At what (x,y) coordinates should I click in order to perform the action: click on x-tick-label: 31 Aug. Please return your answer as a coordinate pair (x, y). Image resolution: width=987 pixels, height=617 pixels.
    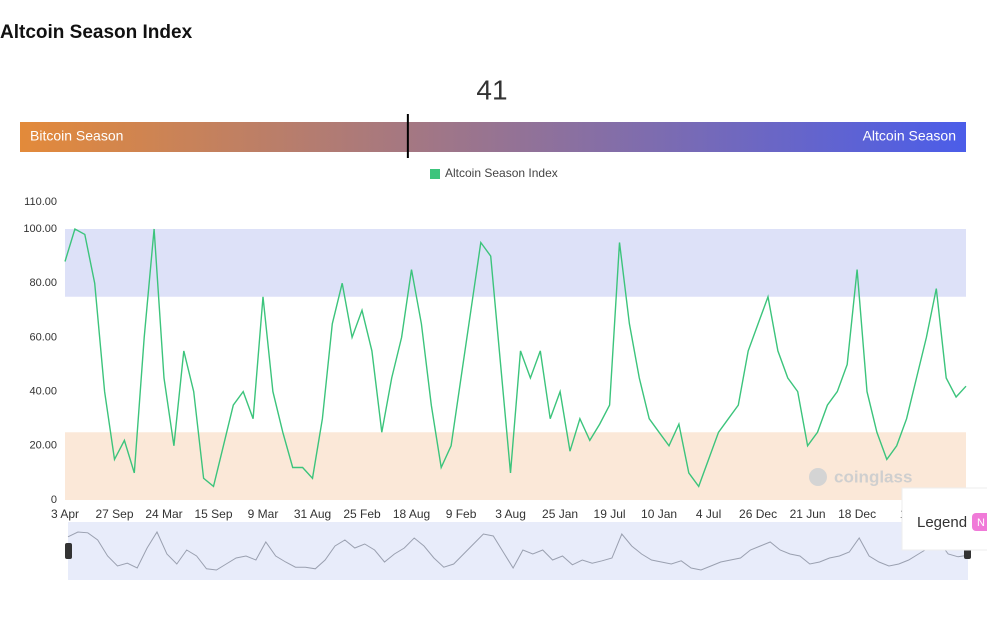
    Looking at the image, I should click on (312, 514).